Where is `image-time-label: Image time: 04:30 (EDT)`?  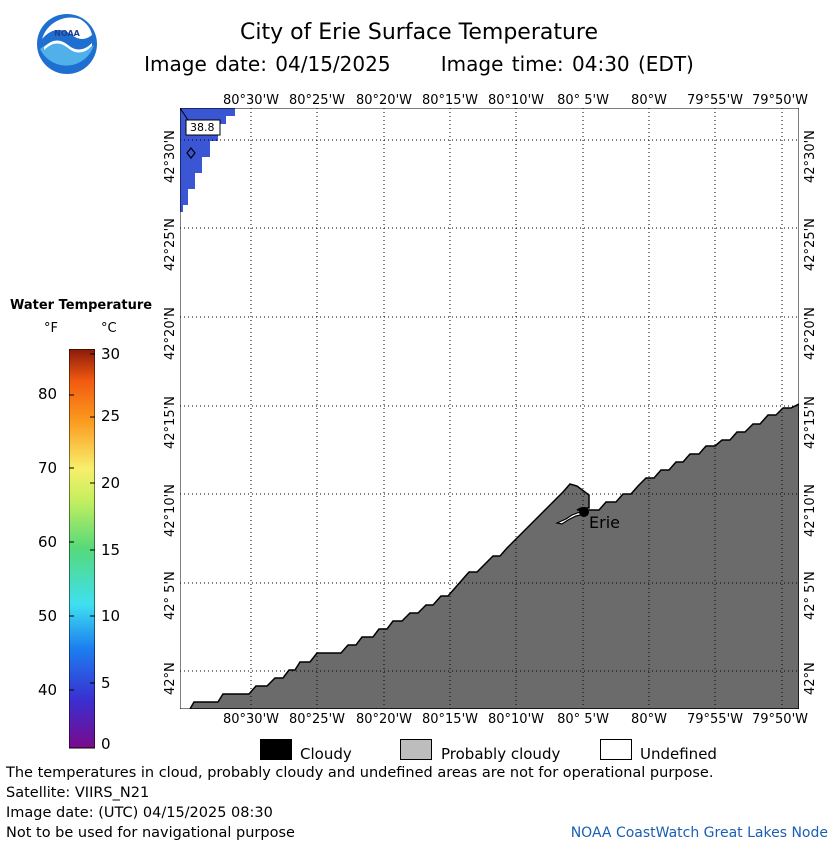
image-time-label: Image time: 04:30 (EDT) is located at coordinates (567, 64).